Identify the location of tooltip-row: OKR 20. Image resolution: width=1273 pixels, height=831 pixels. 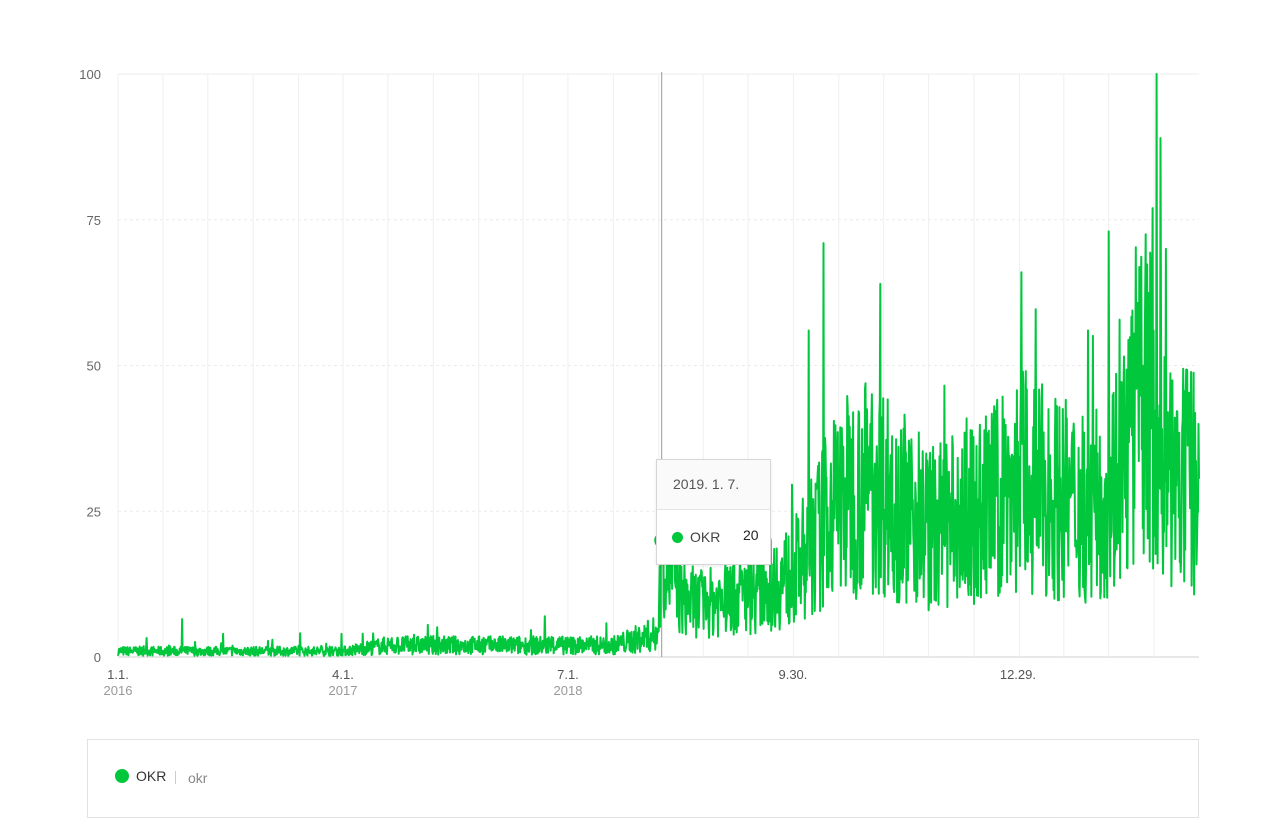
(713, 538).